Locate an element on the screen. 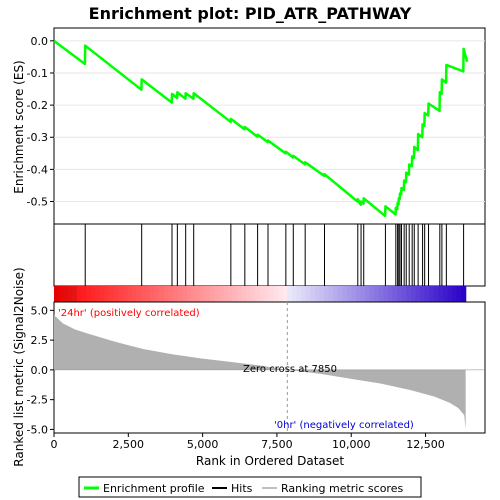 This screenshot has height=500, width=500. es-tick-label: -0.5 is located at coordinates (37, 202).